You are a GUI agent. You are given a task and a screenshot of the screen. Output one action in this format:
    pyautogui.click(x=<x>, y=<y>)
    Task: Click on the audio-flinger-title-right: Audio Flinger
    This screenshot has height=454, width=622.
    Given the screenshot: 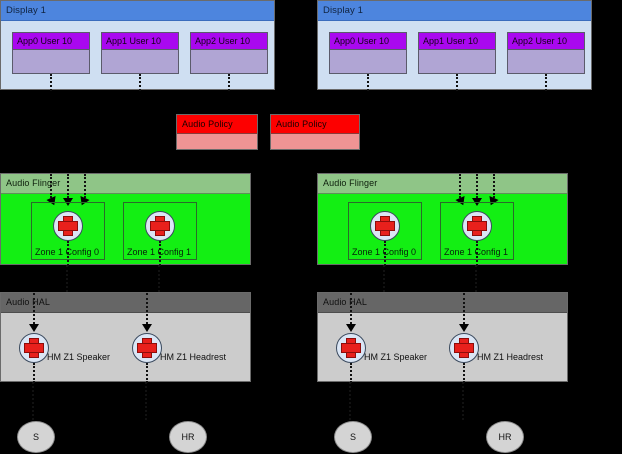 What is the action you would take?
    pyautogui.click(x=442, y=184)
    